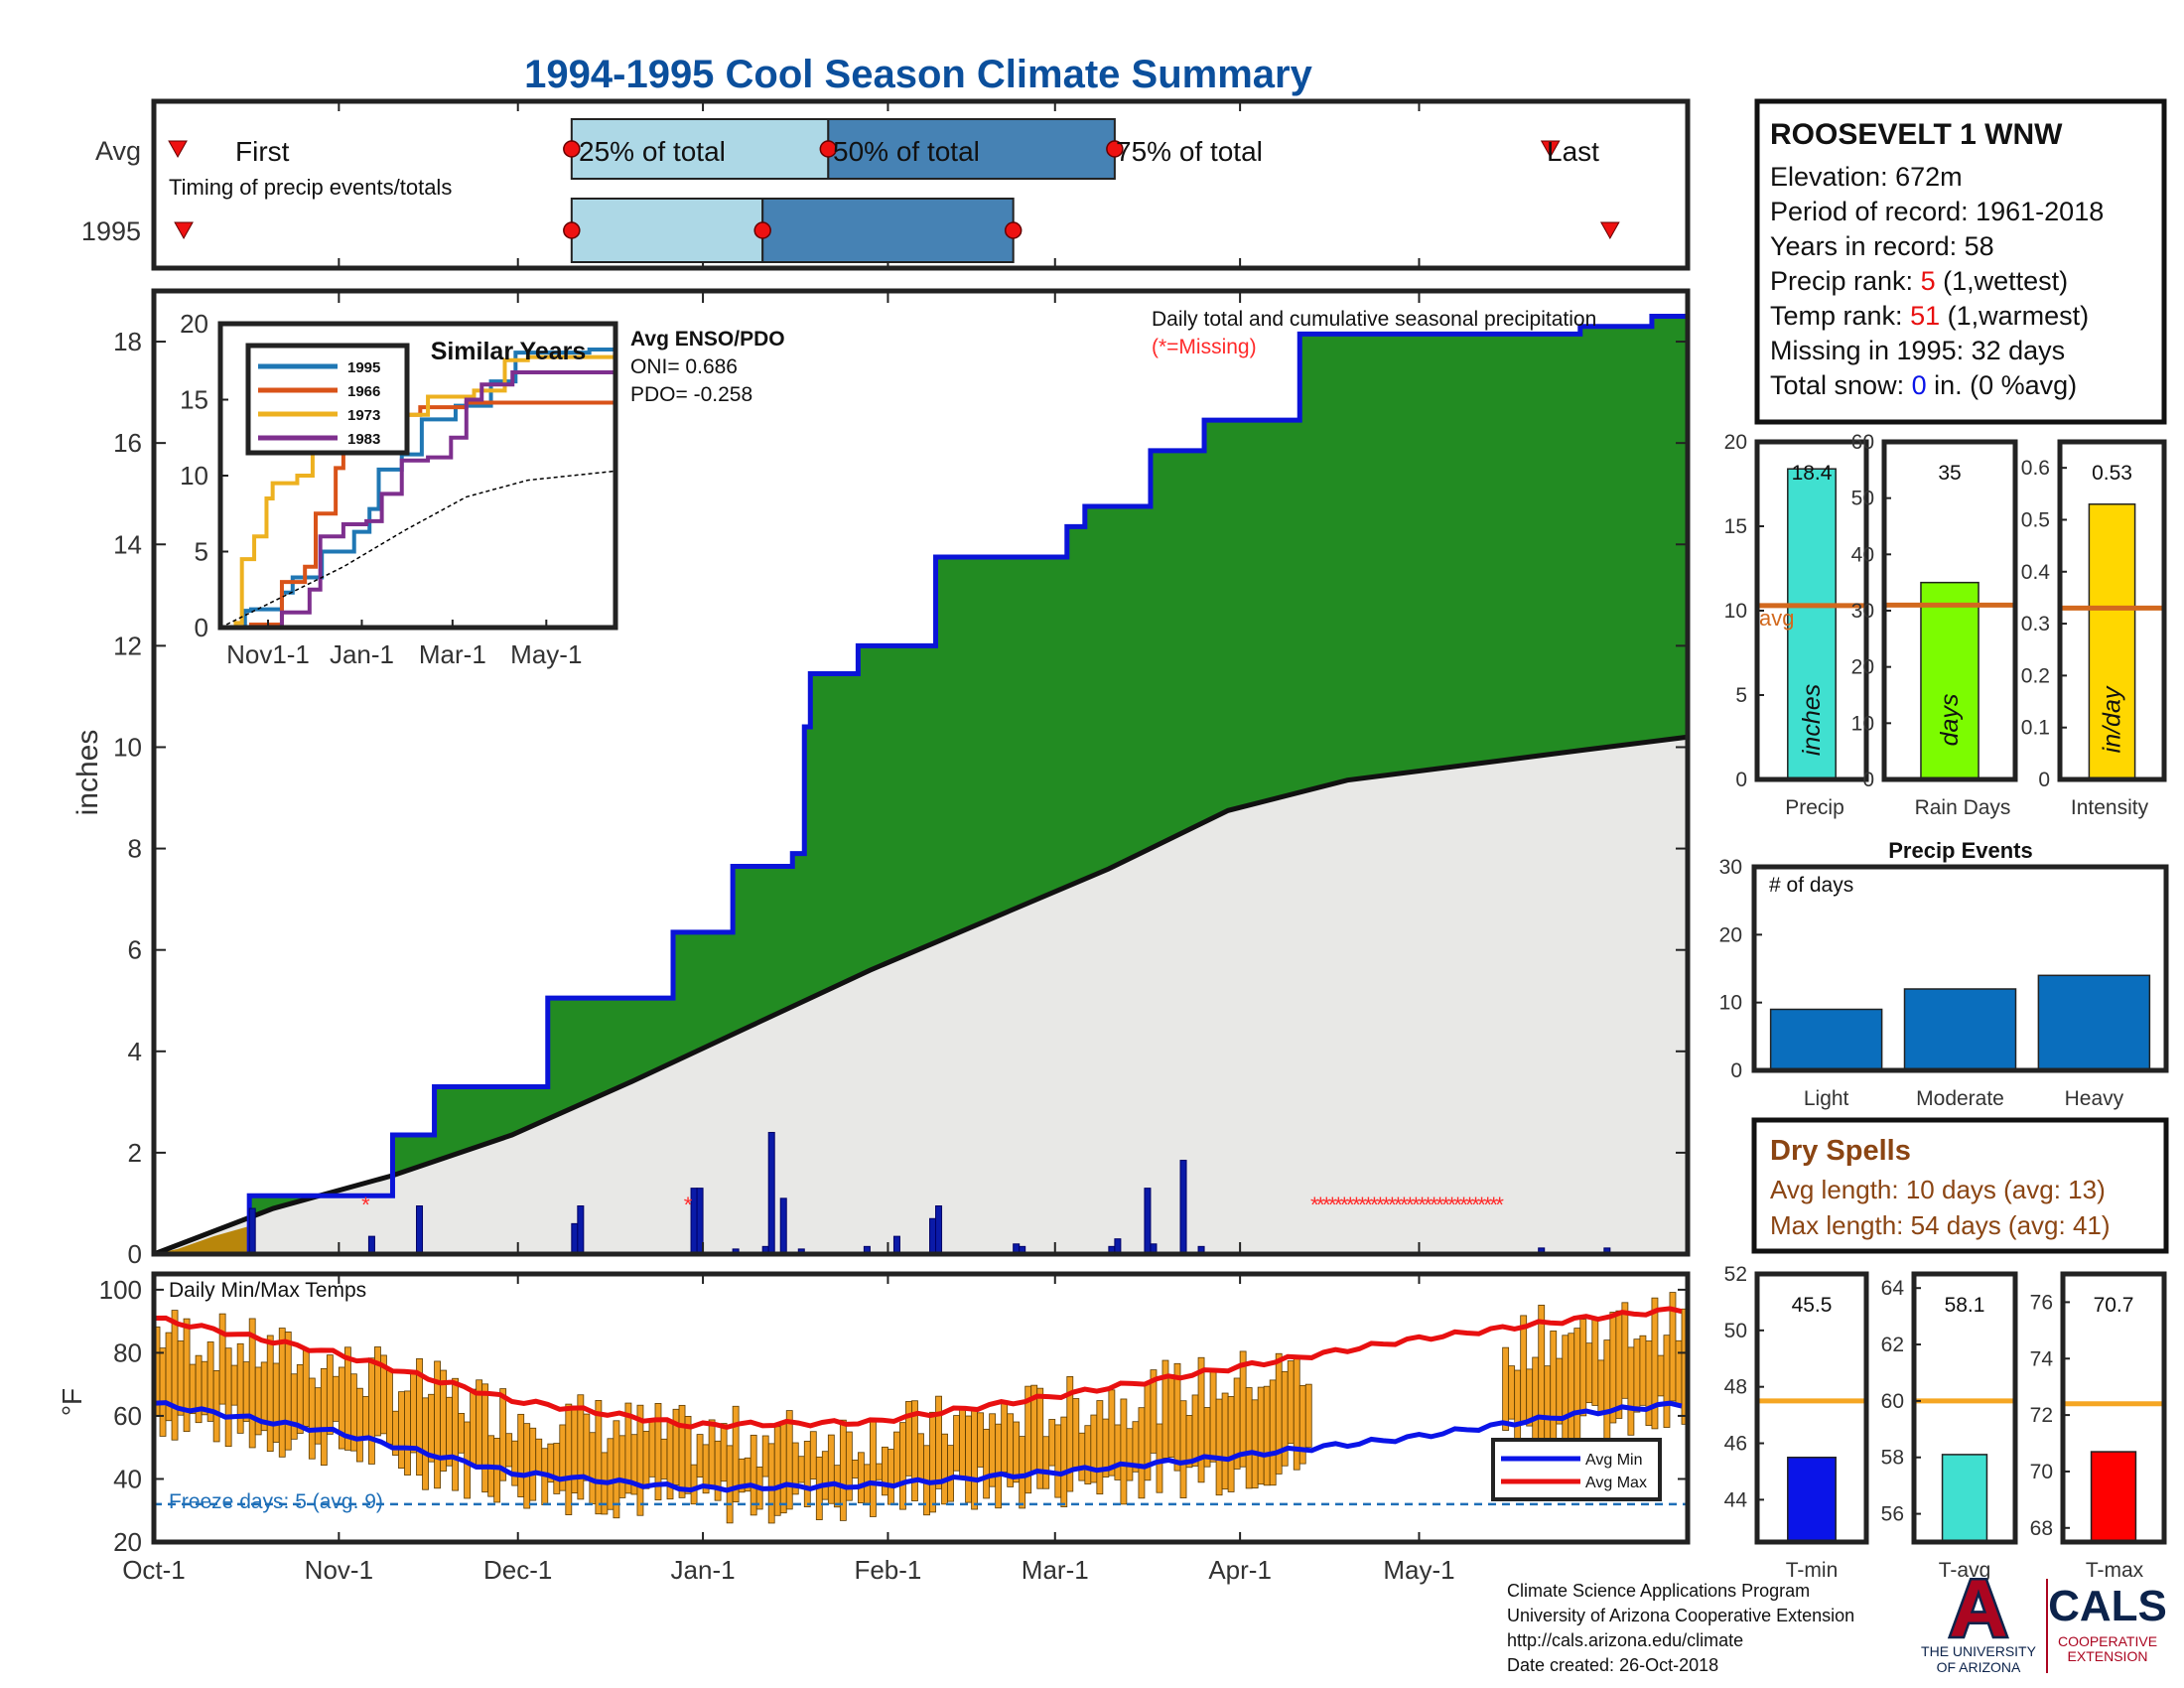 Image resolution: width=2184 pixels, height=1688 pixels. Describe the element at coordinates (2042, 1358) in the screenshot. I see `side-chart-y-tick-label: 74` at that location.